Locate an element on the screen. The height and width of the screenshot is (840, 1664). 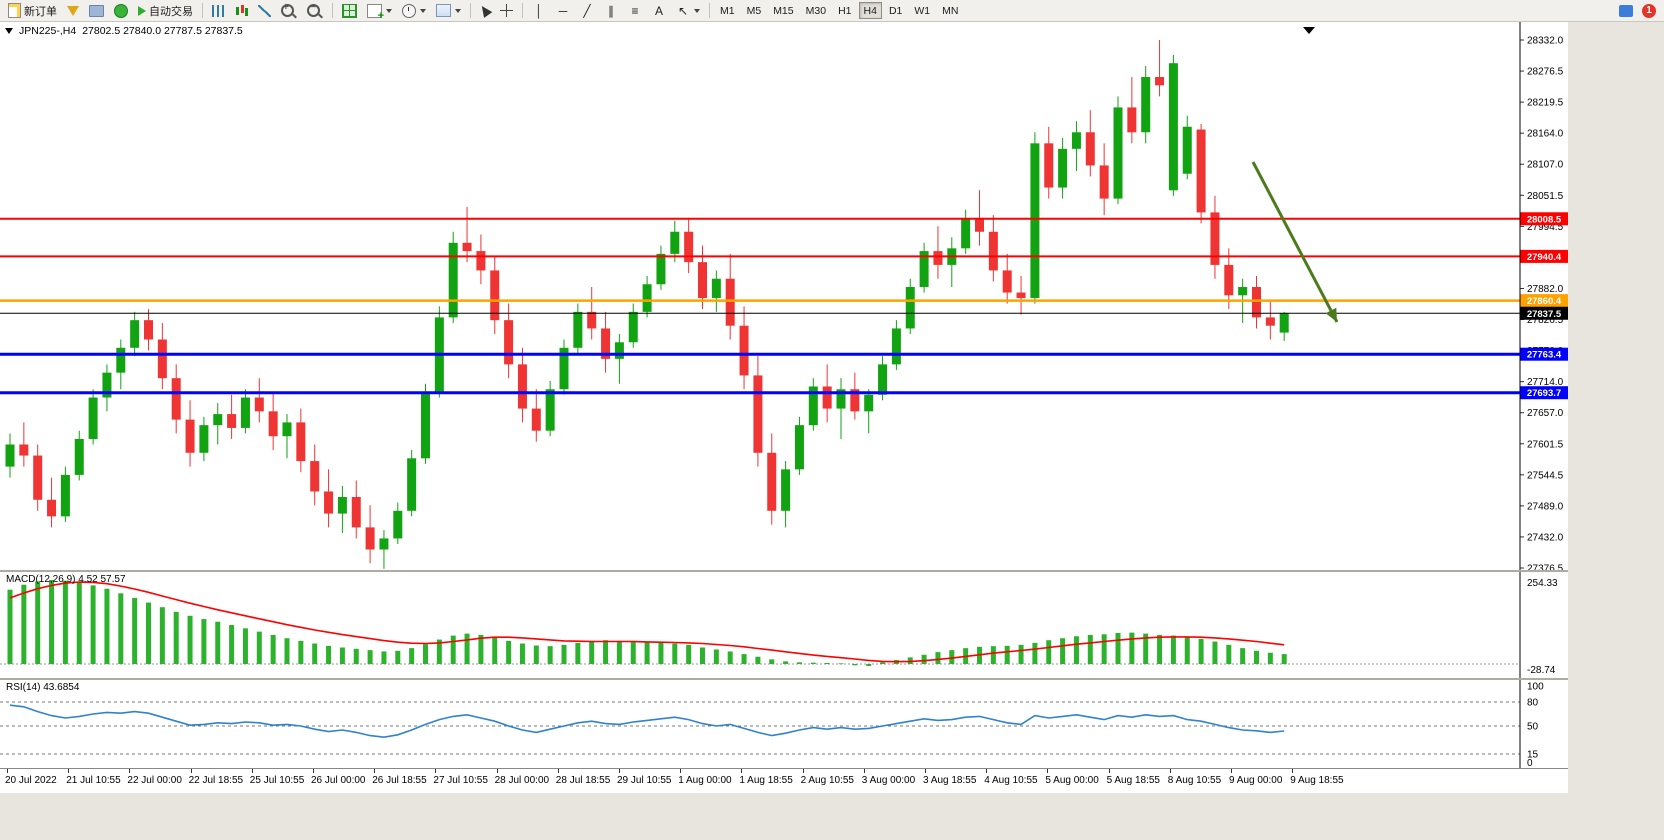
chat-button is located at coordinates (1626, 10).